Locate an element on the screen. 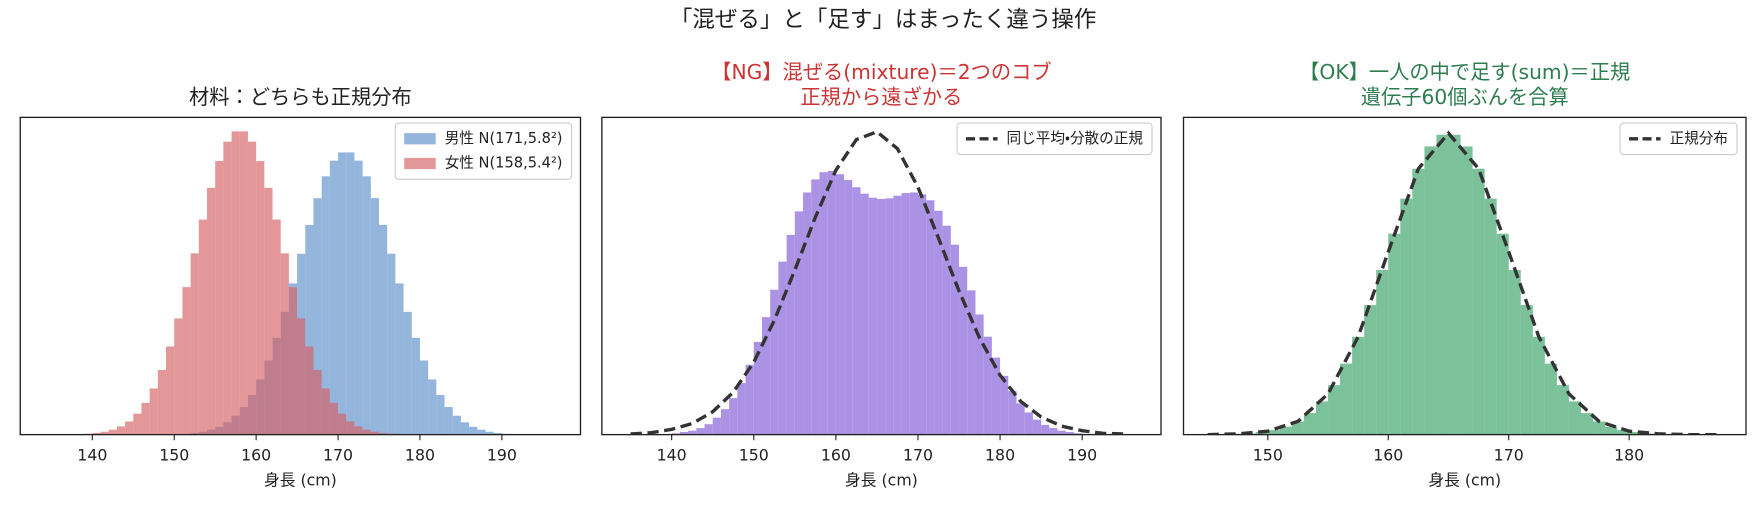 This screenshot has height=507, width=1755. subplot-title: 材料：どちらも正規分布 is located at coordinates (300, 97).